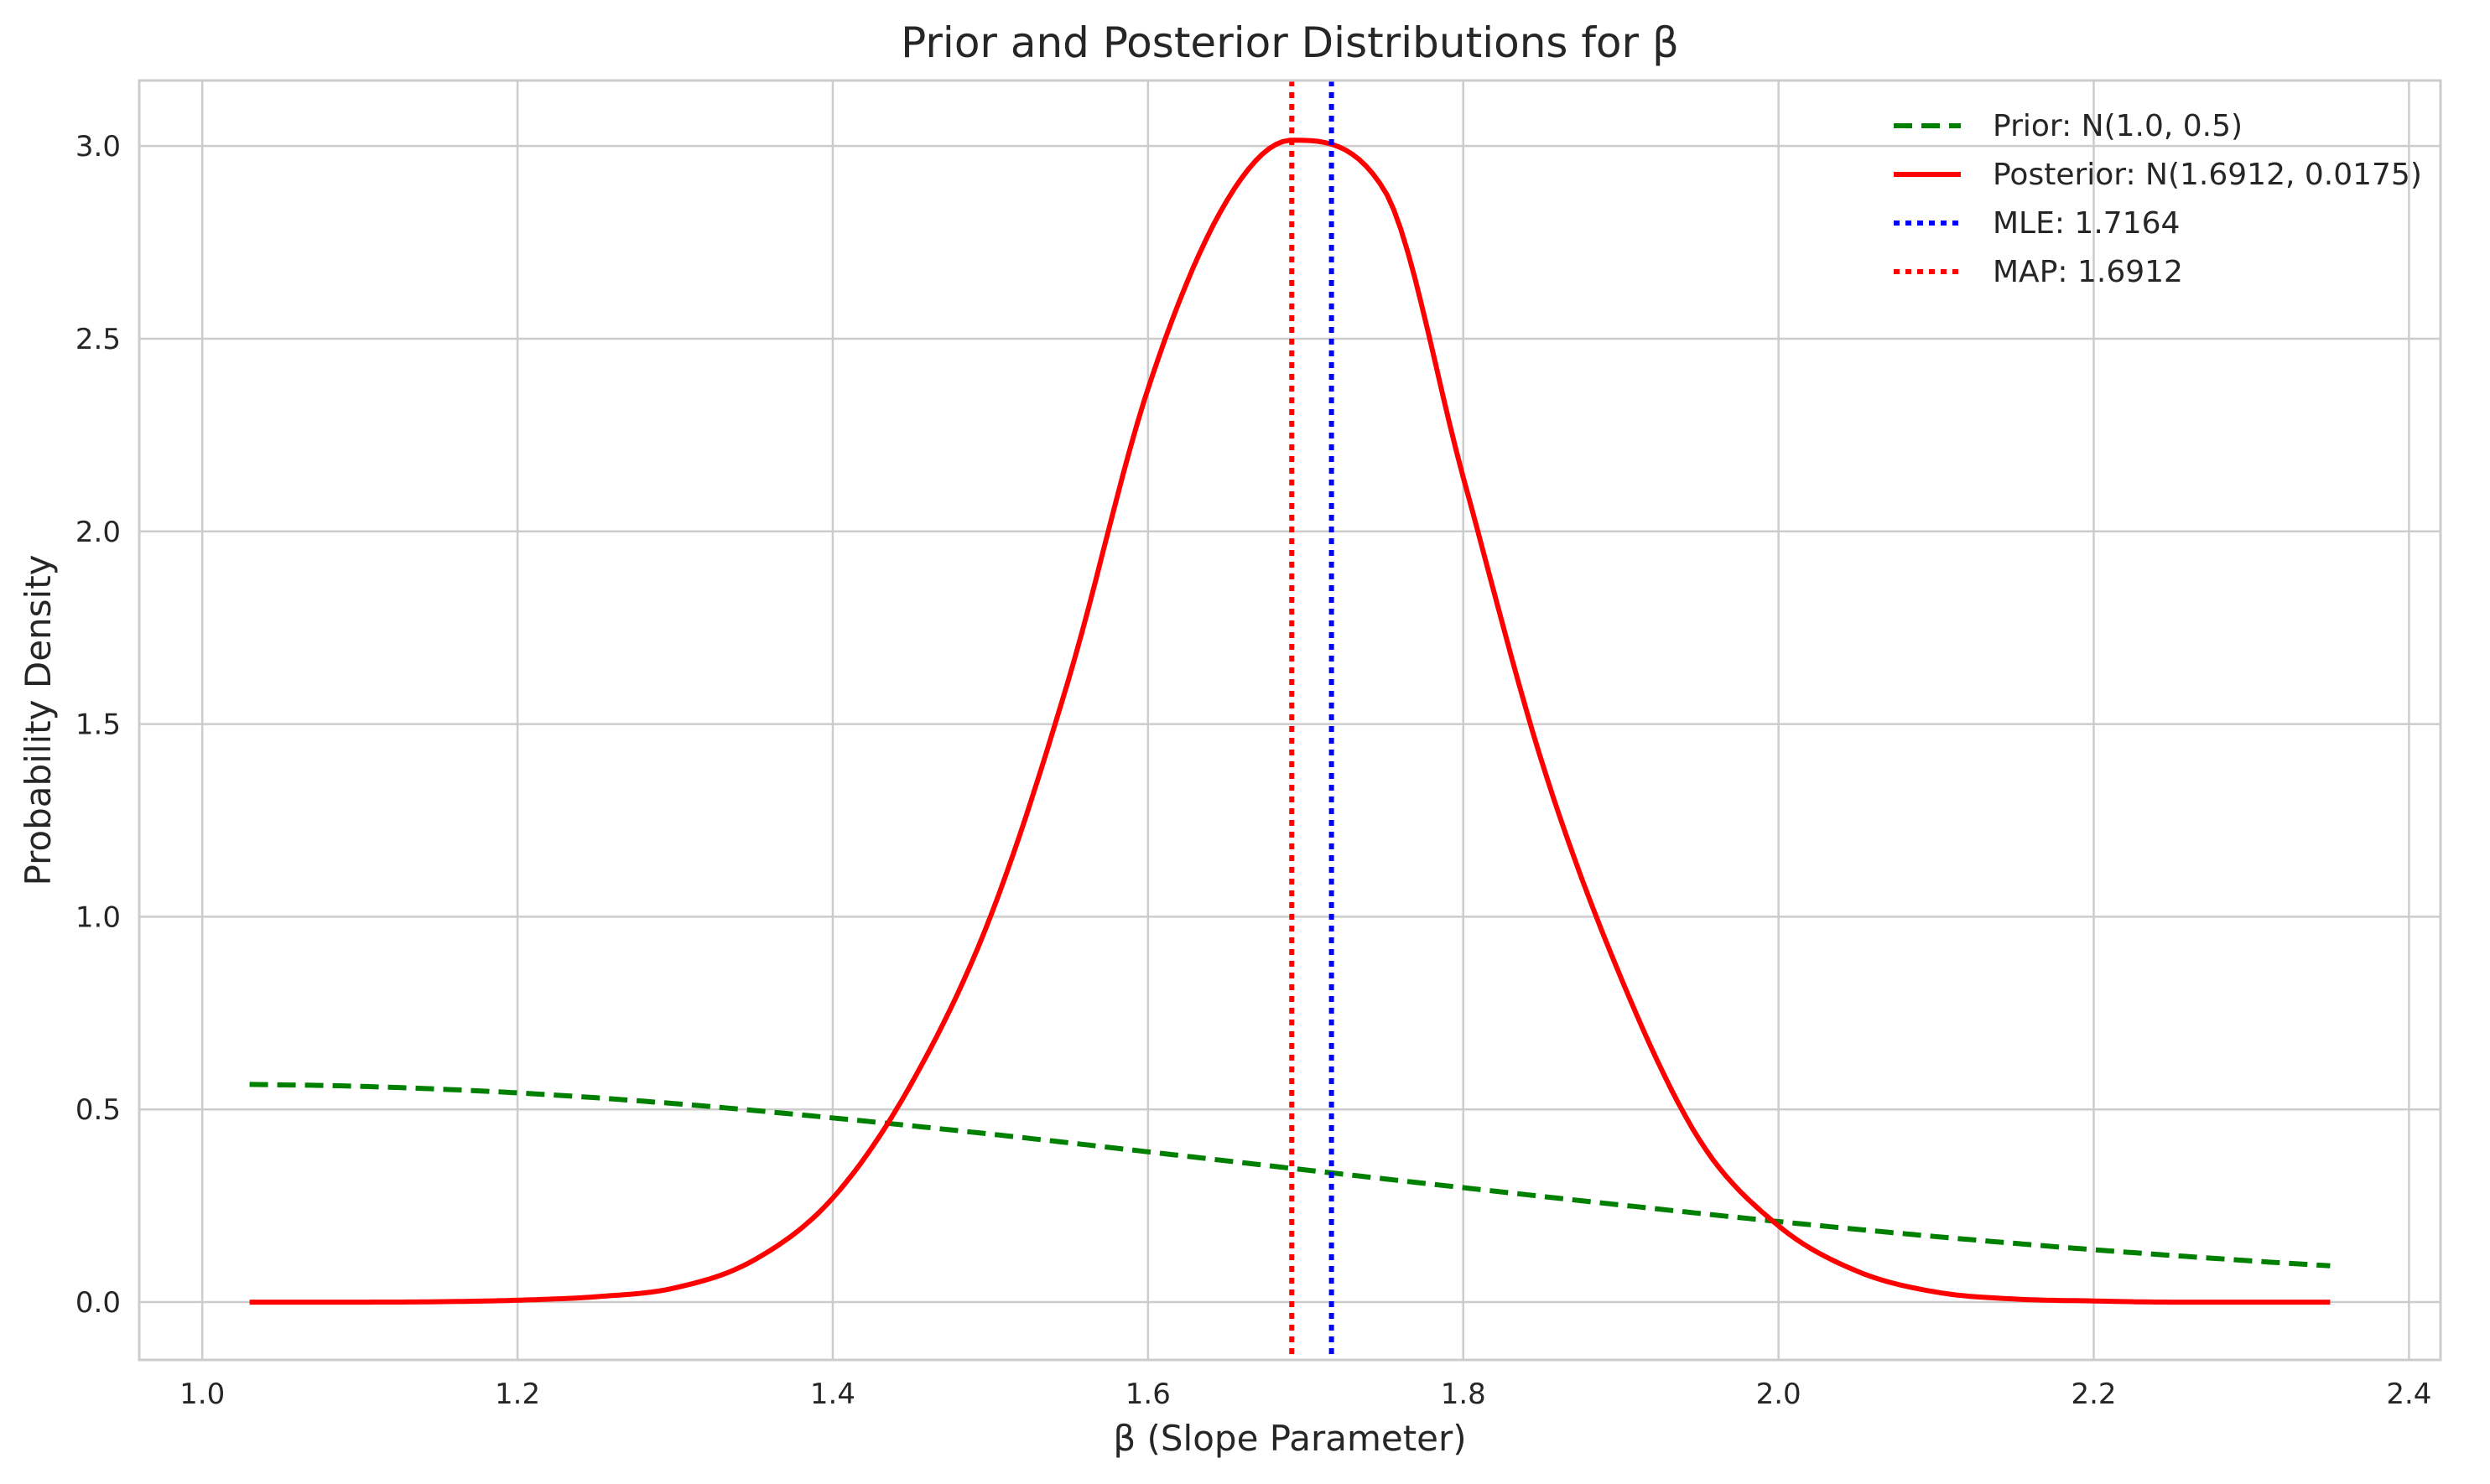 Image resolution: width=2490 pixels, height=1484 pixels. I want to click on x-tick-label: 2.0, so click(1778, 1394).